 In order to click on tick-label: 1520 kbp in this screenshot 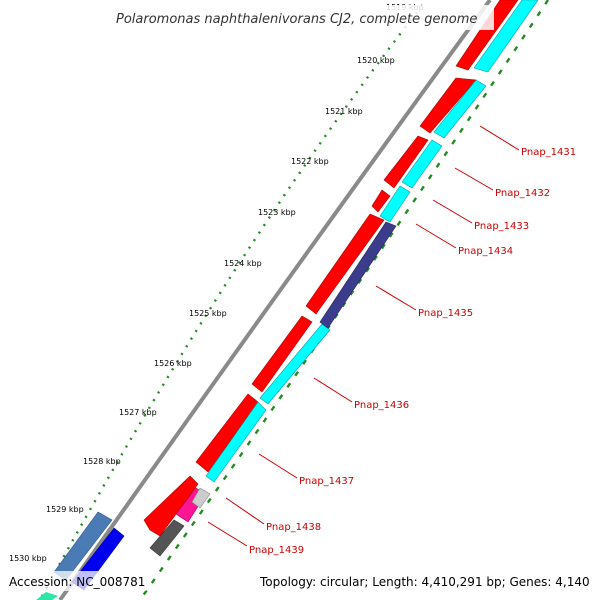, I will do `click(376, 60)`.